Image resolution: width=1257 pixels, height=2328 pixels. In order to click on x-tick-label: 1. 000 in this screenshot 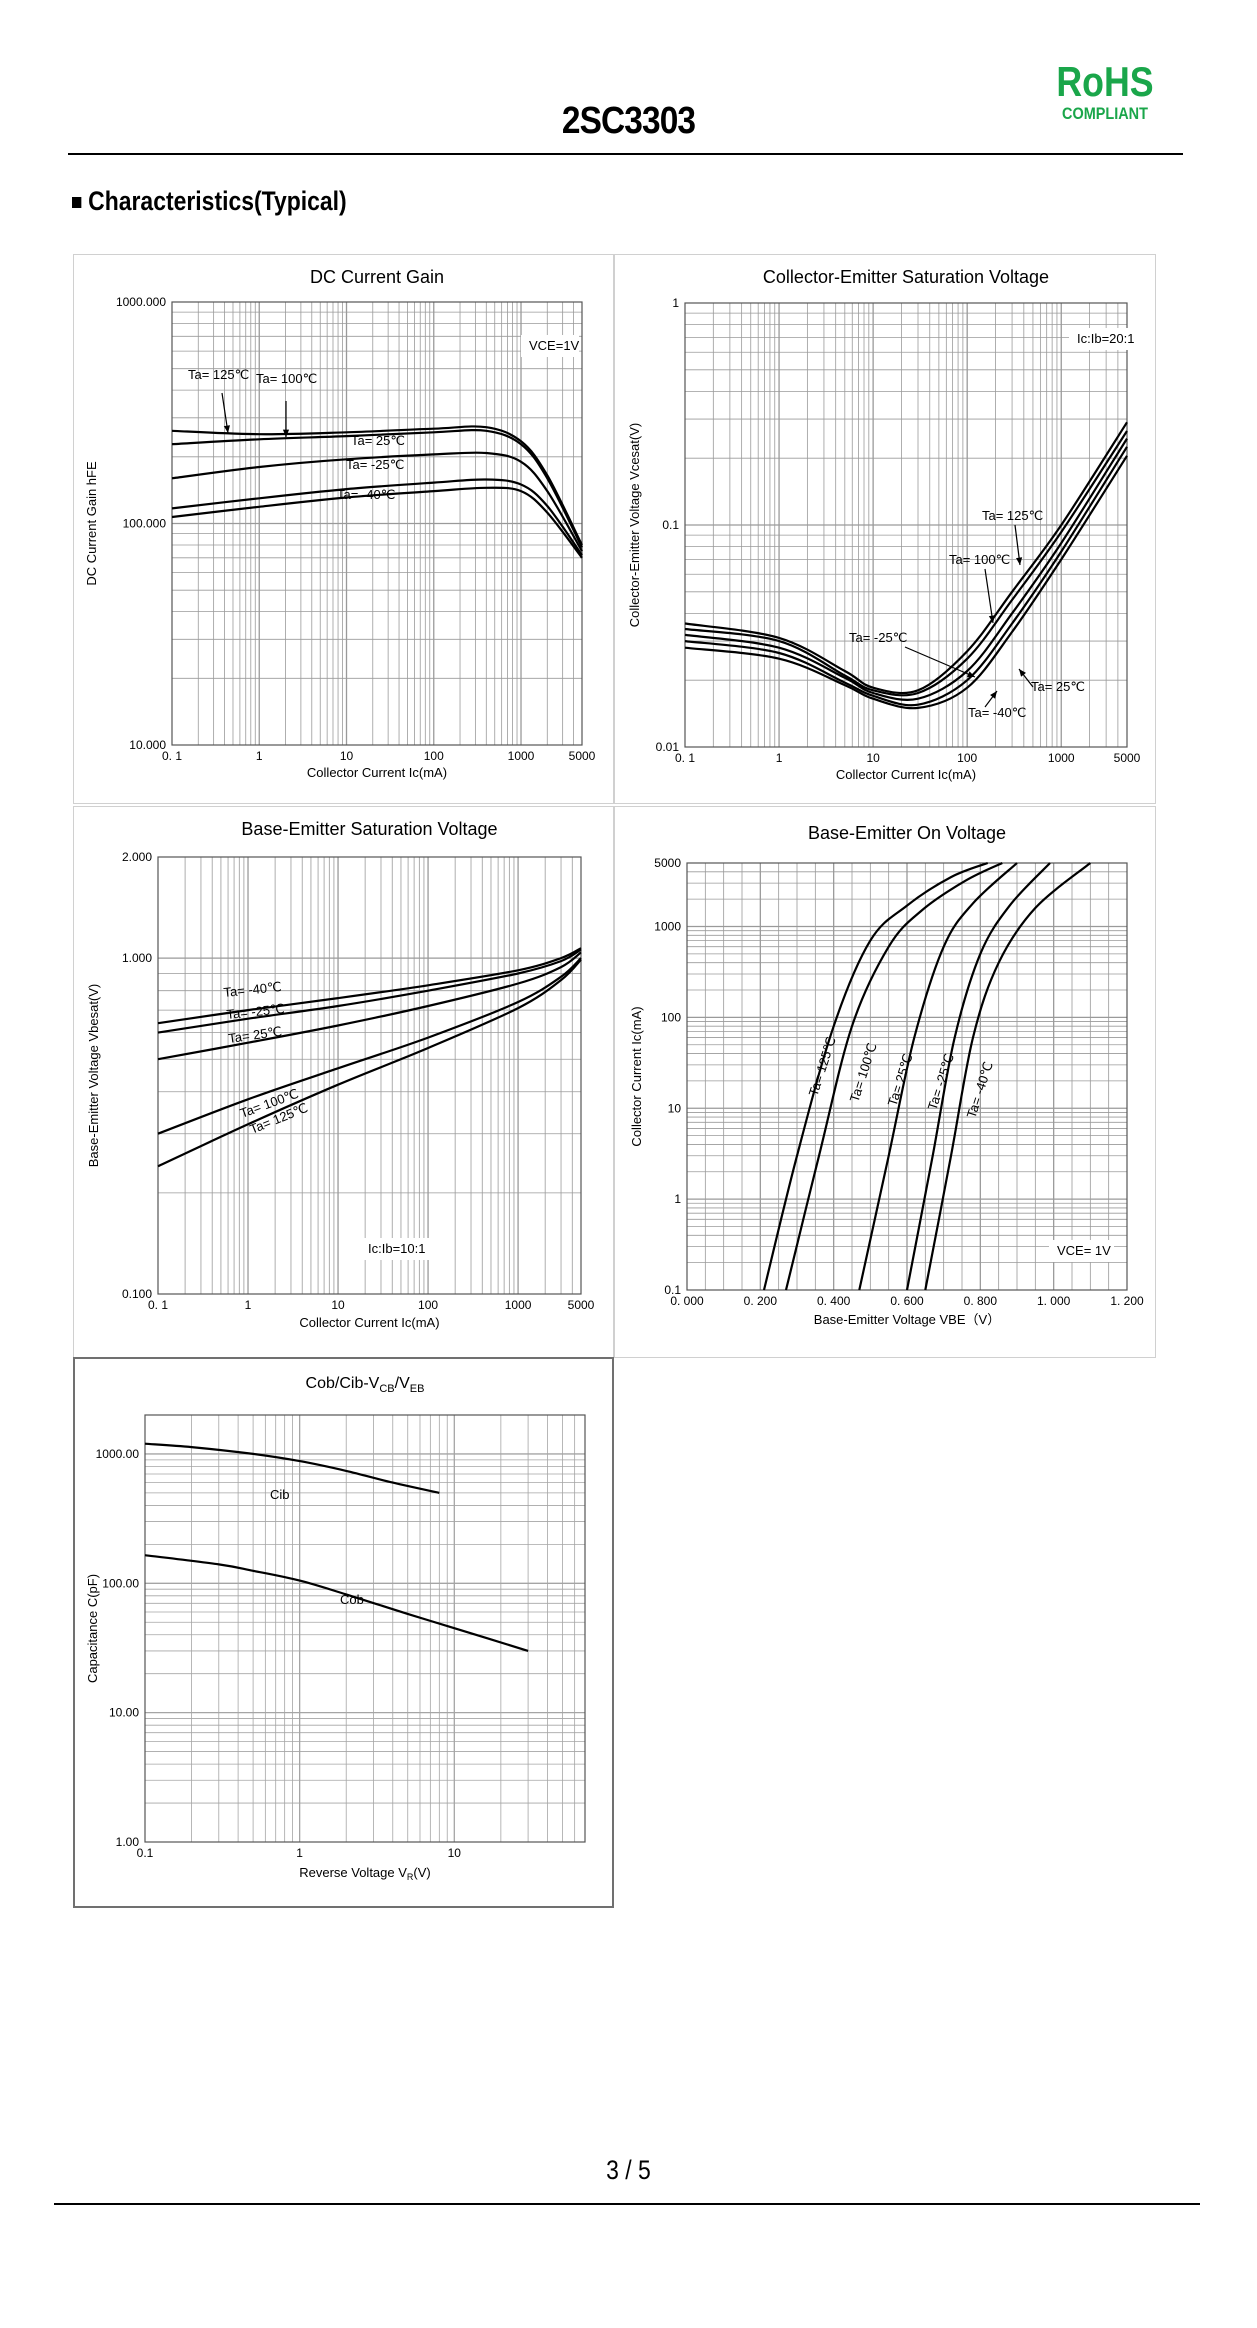, I will do `click(1054, 1301)`.